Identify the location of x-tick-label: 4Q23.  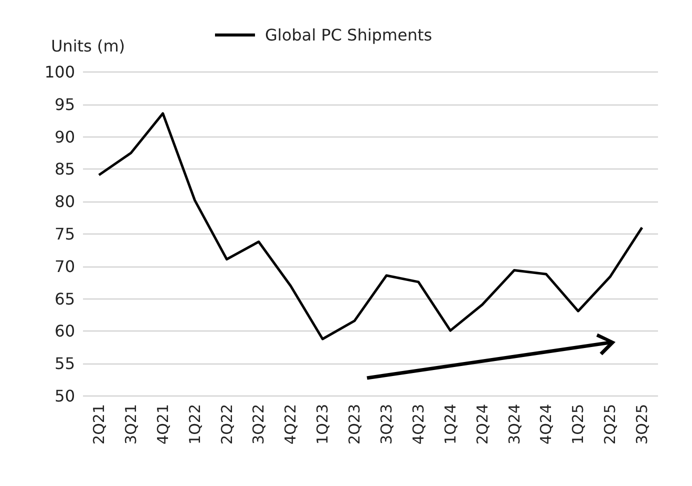
(418, 424).